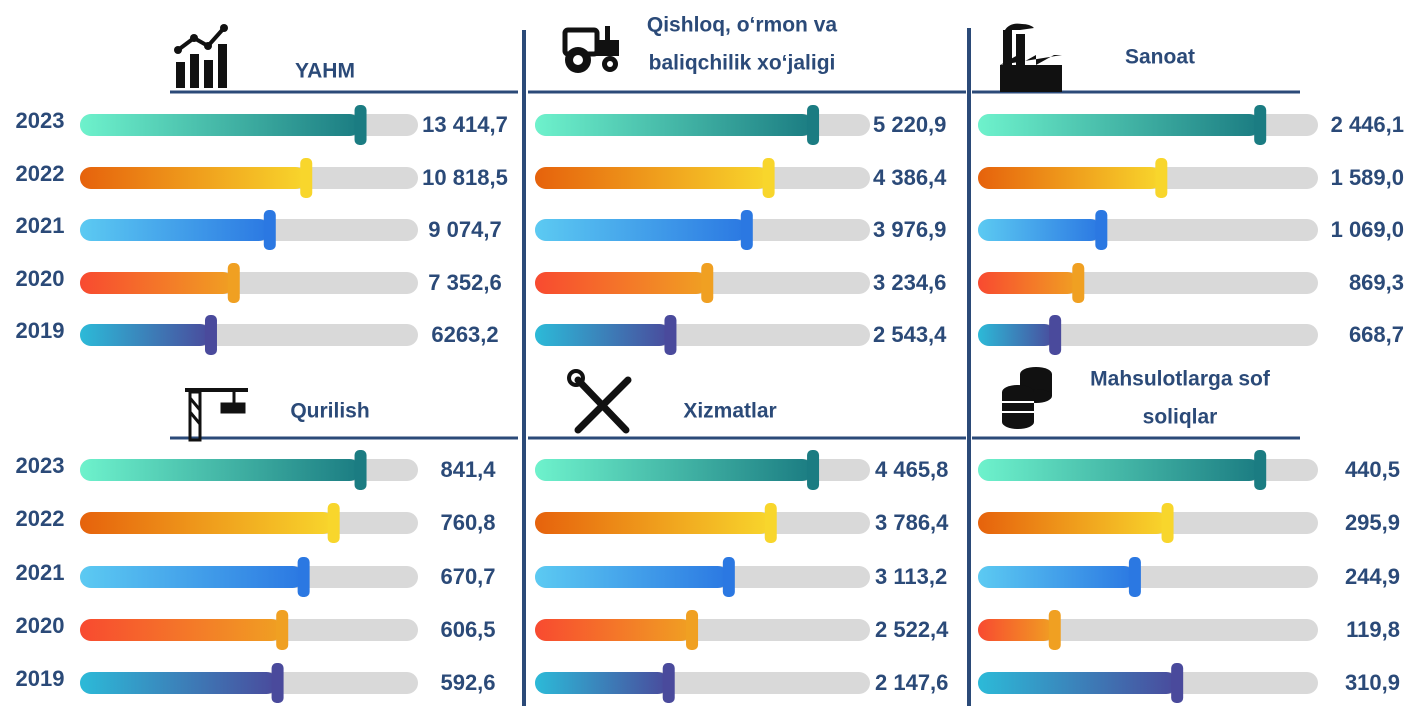 This screenshot has height=706, width=1409. I want to click on panel-title: Sanoat, so click(1160, 57).